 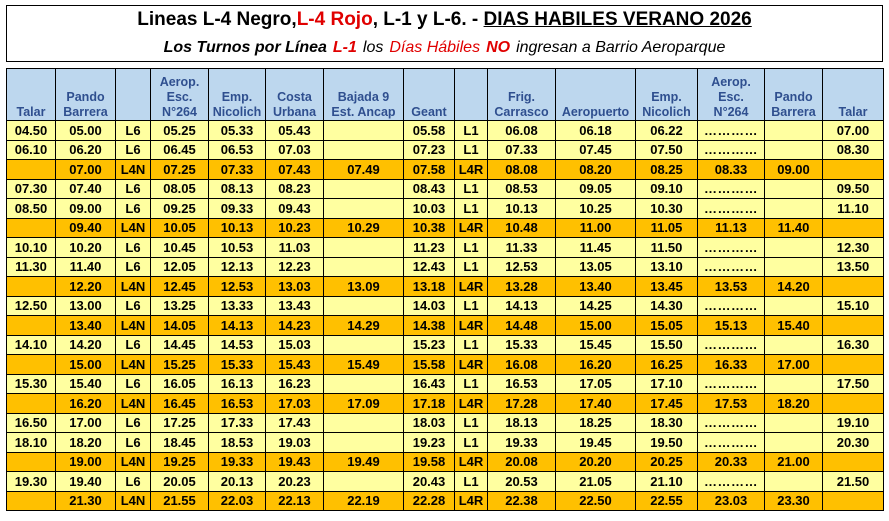 What do you see at coordinates (294, 247) in the screenshot?
I see `table-cell: 11.03` at bounding box center [294, 247].